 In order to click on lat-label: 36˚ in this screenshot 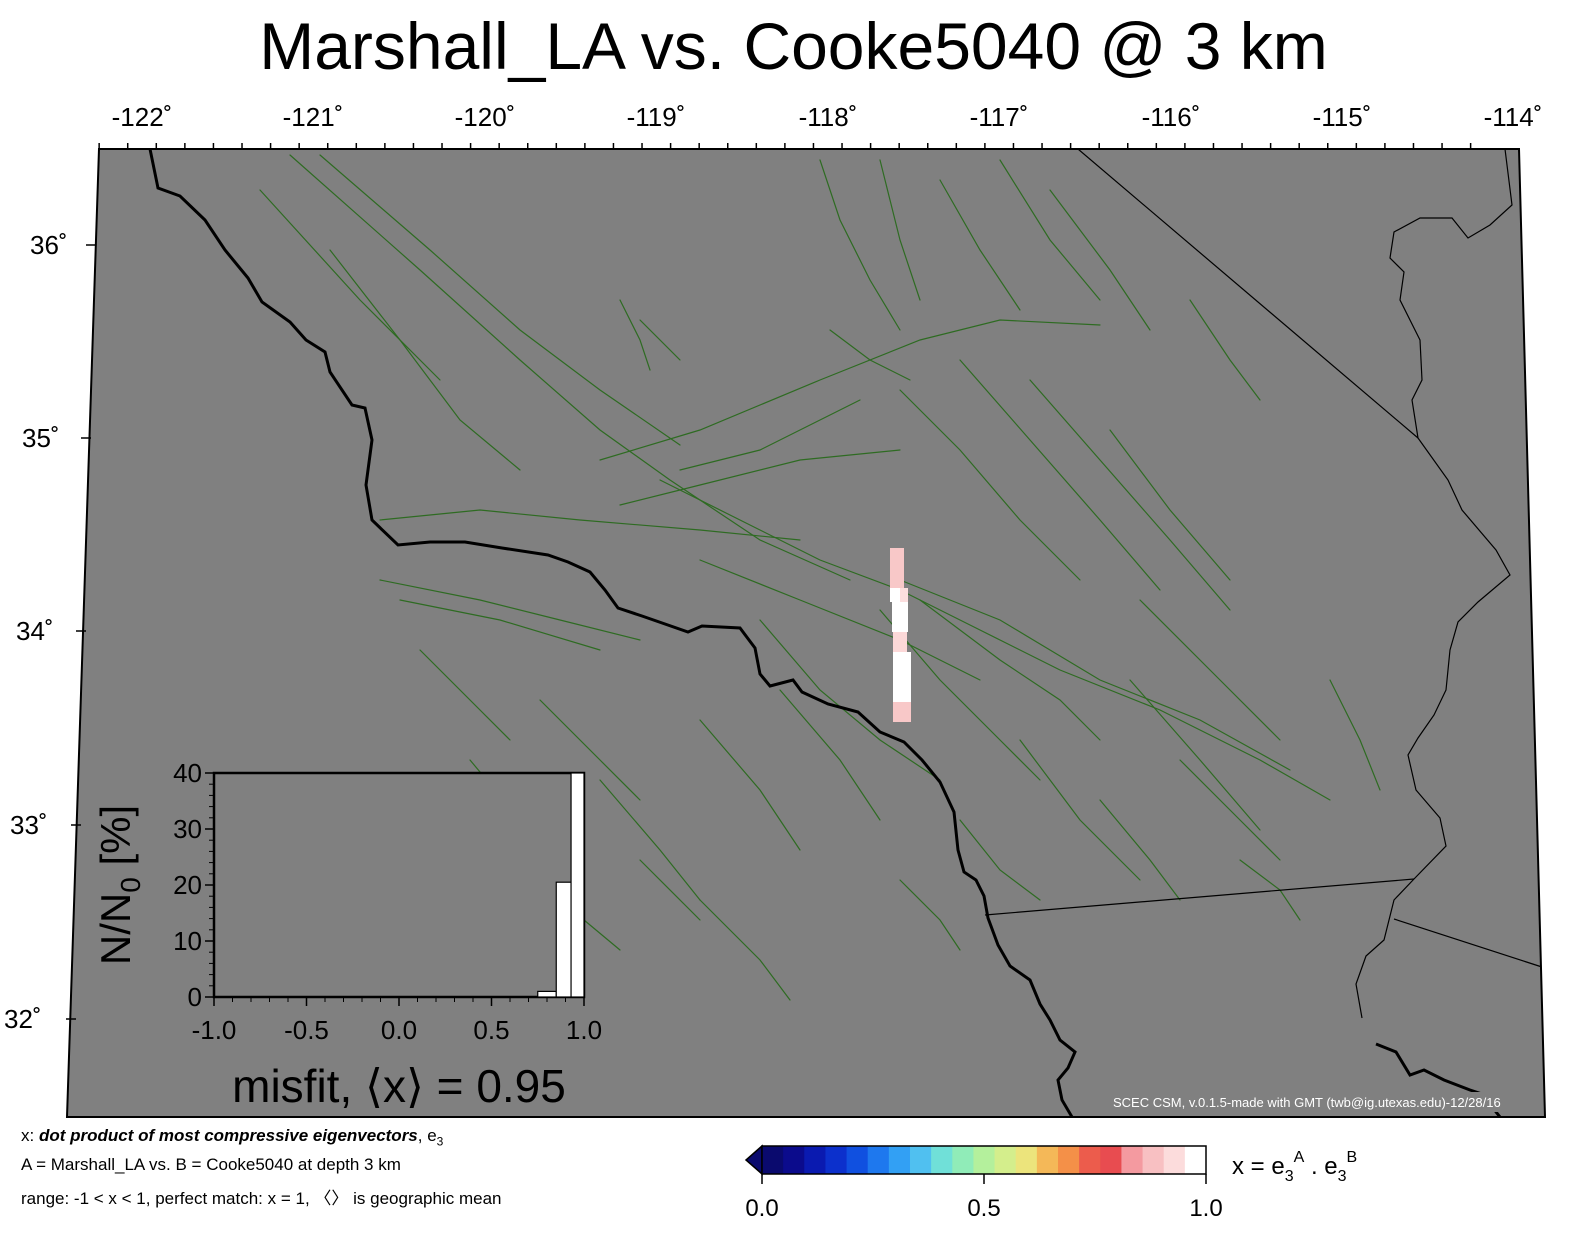, I will do `click(49, 245)`.